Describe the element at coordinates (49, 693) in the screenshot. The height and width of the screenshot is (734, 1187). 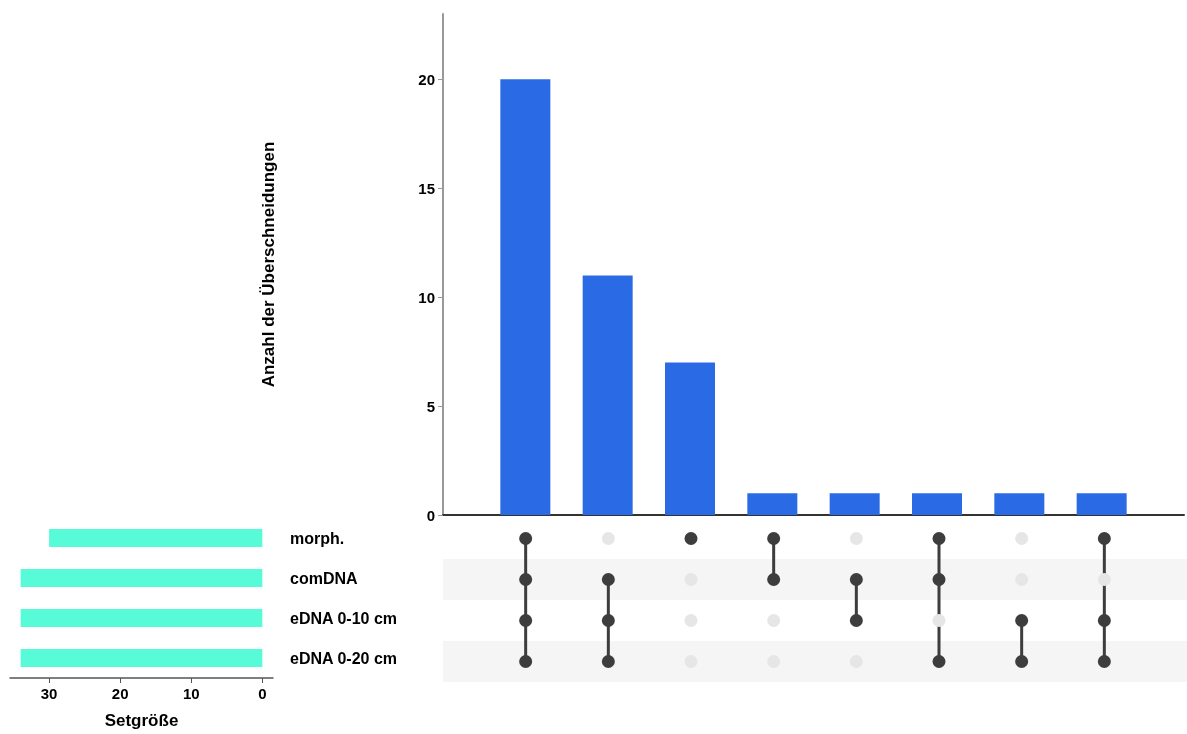
I see `x-tick-label: 30` at that location.